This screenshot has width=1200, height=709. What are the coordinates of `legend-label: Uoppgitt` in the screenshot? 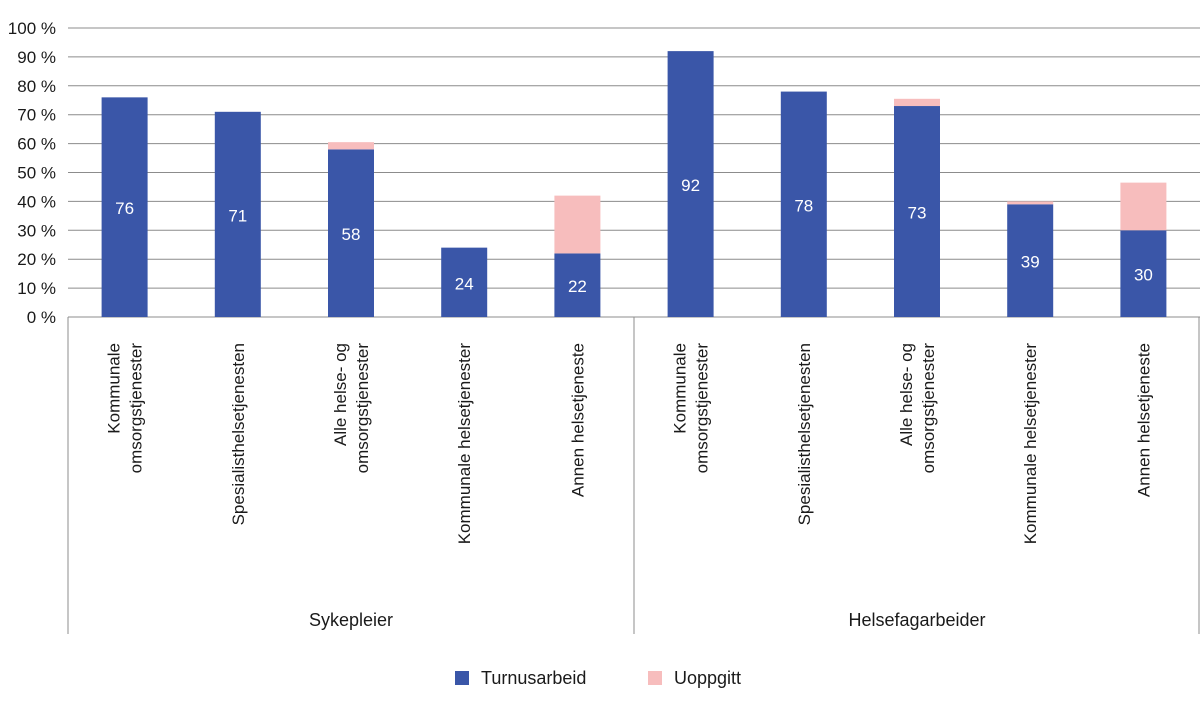 It's located at (707, 678).